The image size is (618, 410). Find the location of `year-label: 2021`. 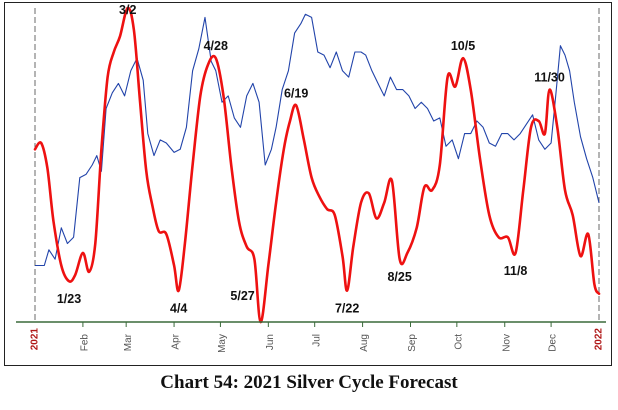

year-label: 2021 is located at coordinates (35, 339).